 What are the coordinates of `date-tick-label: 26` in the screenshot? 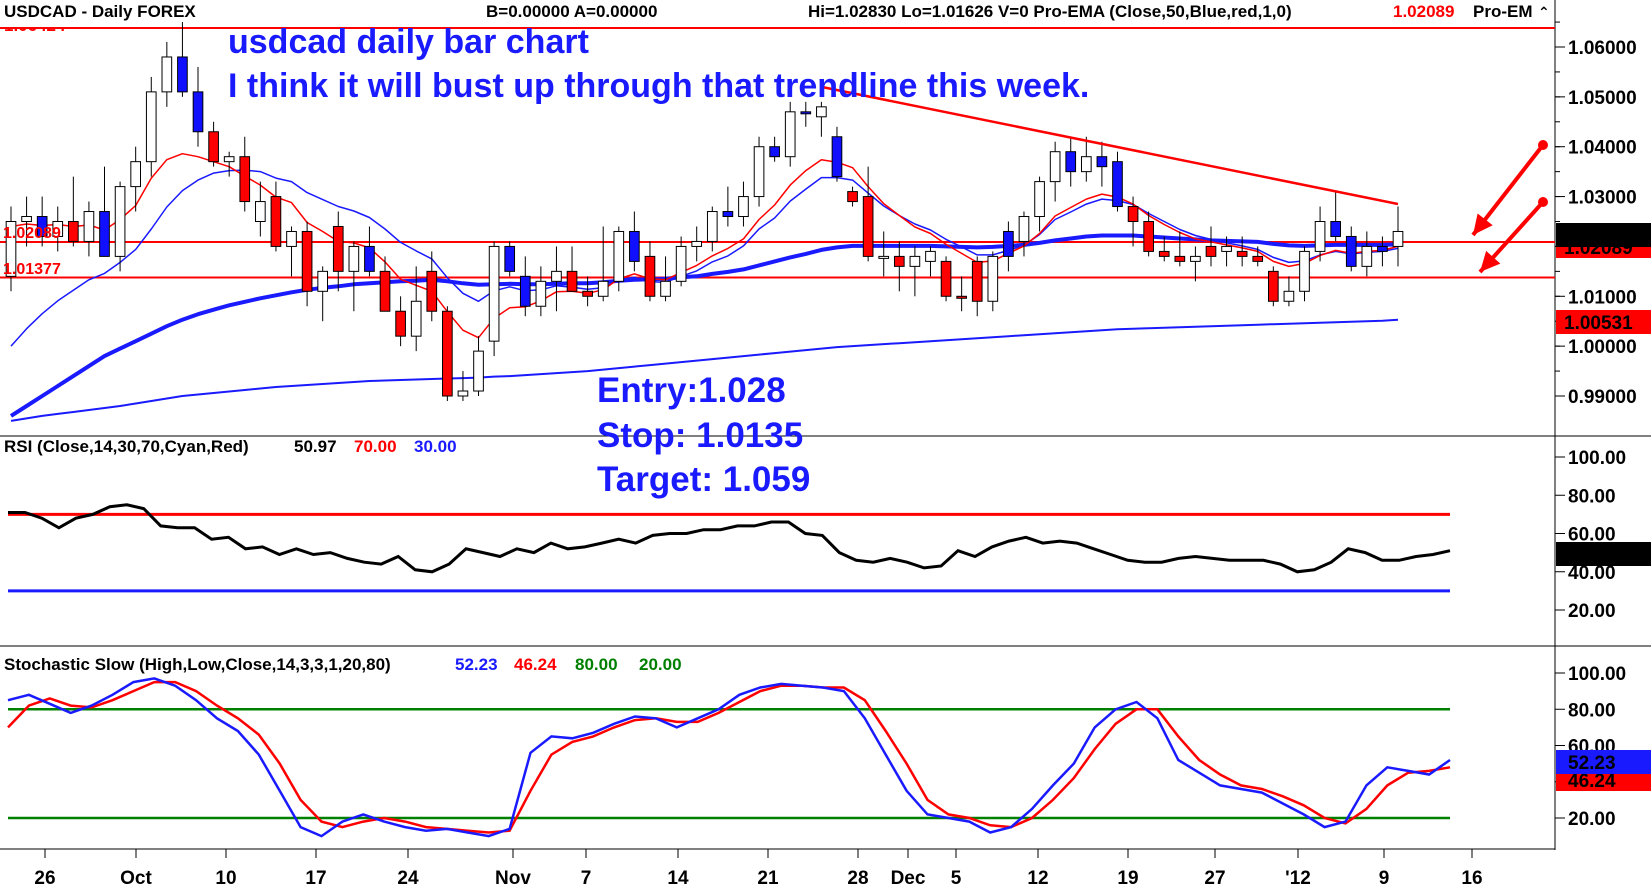 It's located at (44, 878).